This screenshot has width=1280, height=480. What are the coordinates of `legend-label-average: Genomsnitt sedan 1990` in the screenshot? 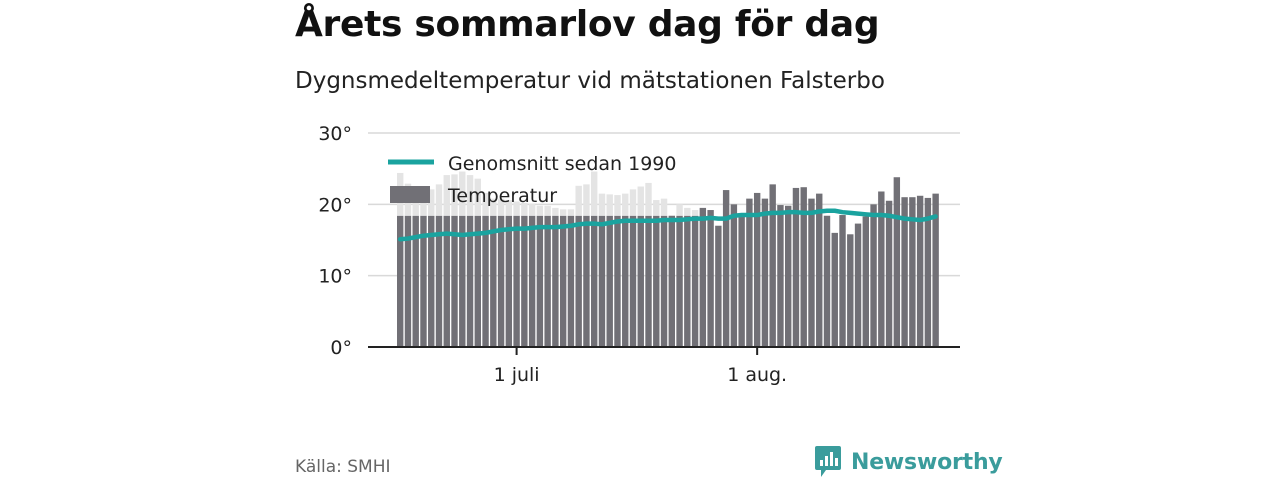 It's located at (562, 164).